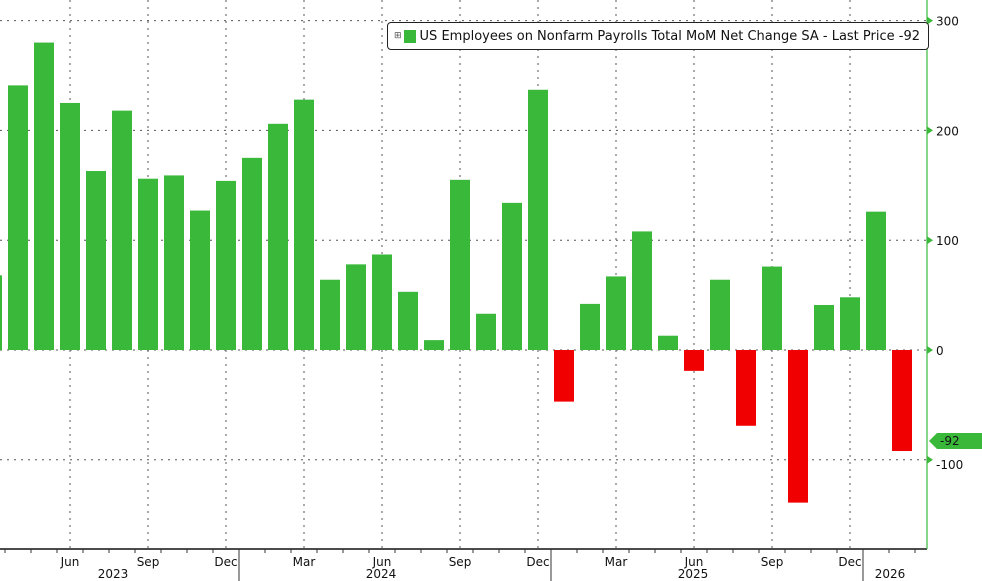 The image size is (982, 581). I want to click on bar-jan-2025, so click(564, 376).